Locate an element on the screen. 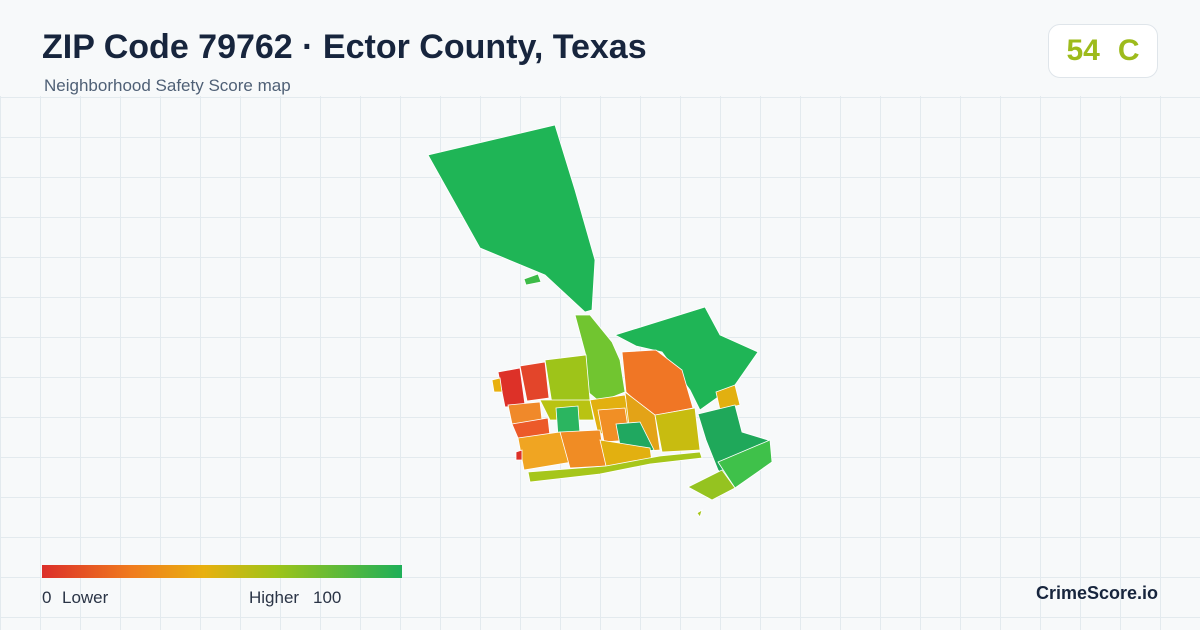 This screenshot has height=630, width=1200. legend-min: 0 is located at coordinates (47, 597).